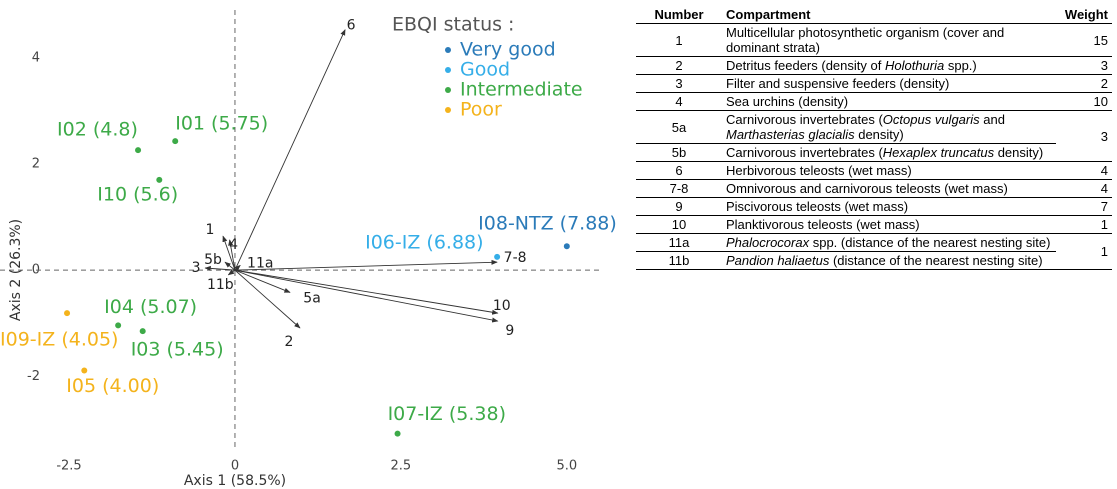  I want to click on number-cell: 4, so click(679, 101).